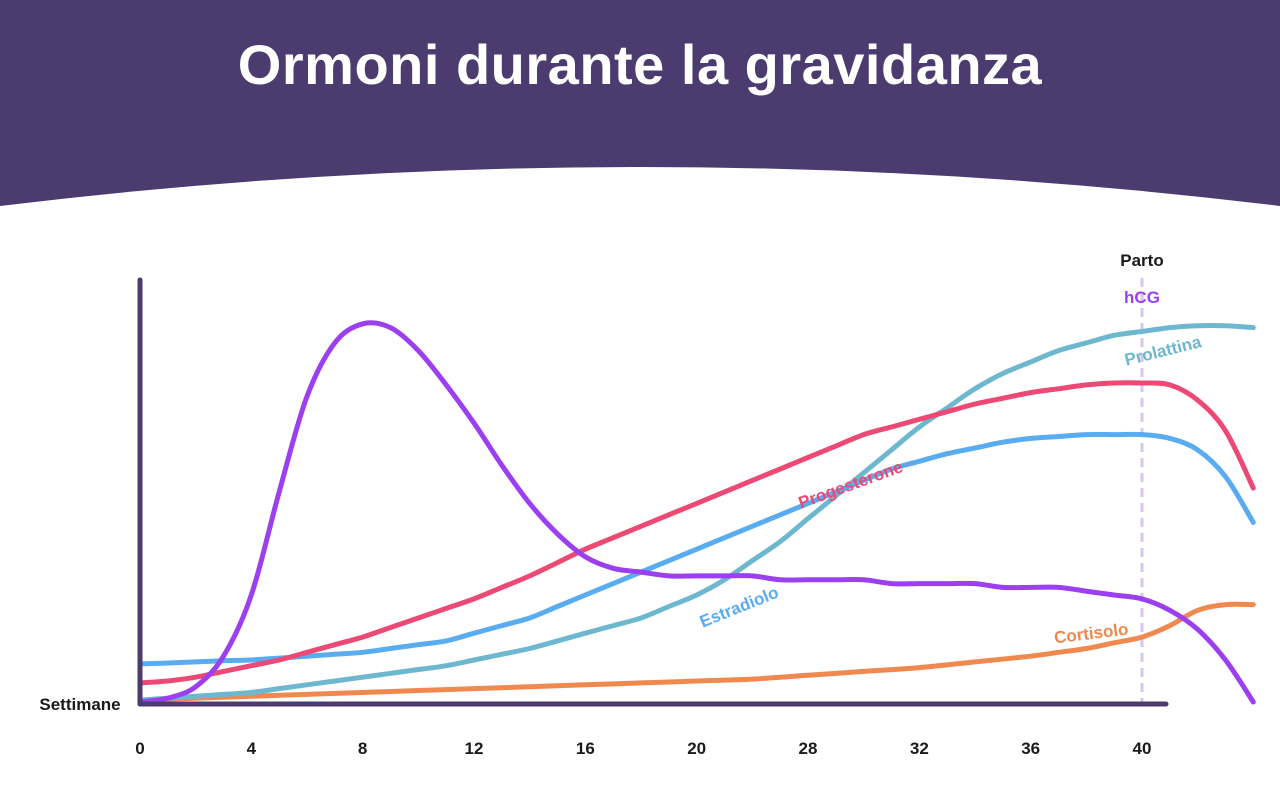  Describe the element at coordinates (808, 748) in the screenshot. I see `x-tick-label: 28` at that location.